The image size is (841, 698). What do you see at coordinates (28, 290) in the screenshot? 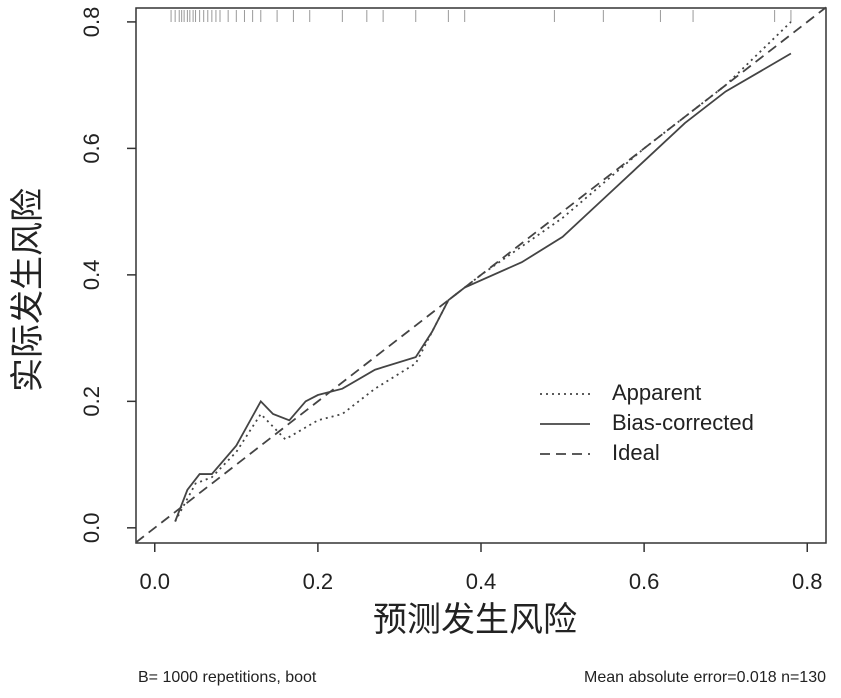
I see `y-axis-label: 实际发生风险` at bounding box center [28, 290].